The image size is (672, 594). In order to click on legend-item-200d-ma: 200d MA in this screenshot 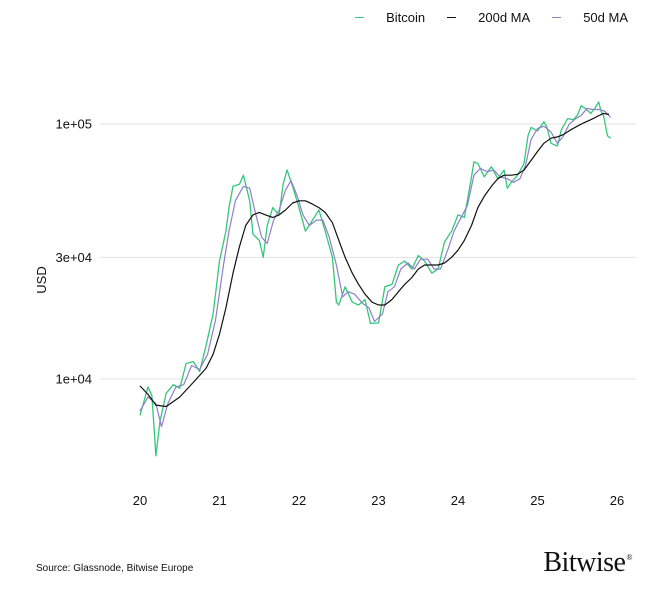, I will do `click(488, 17)`.